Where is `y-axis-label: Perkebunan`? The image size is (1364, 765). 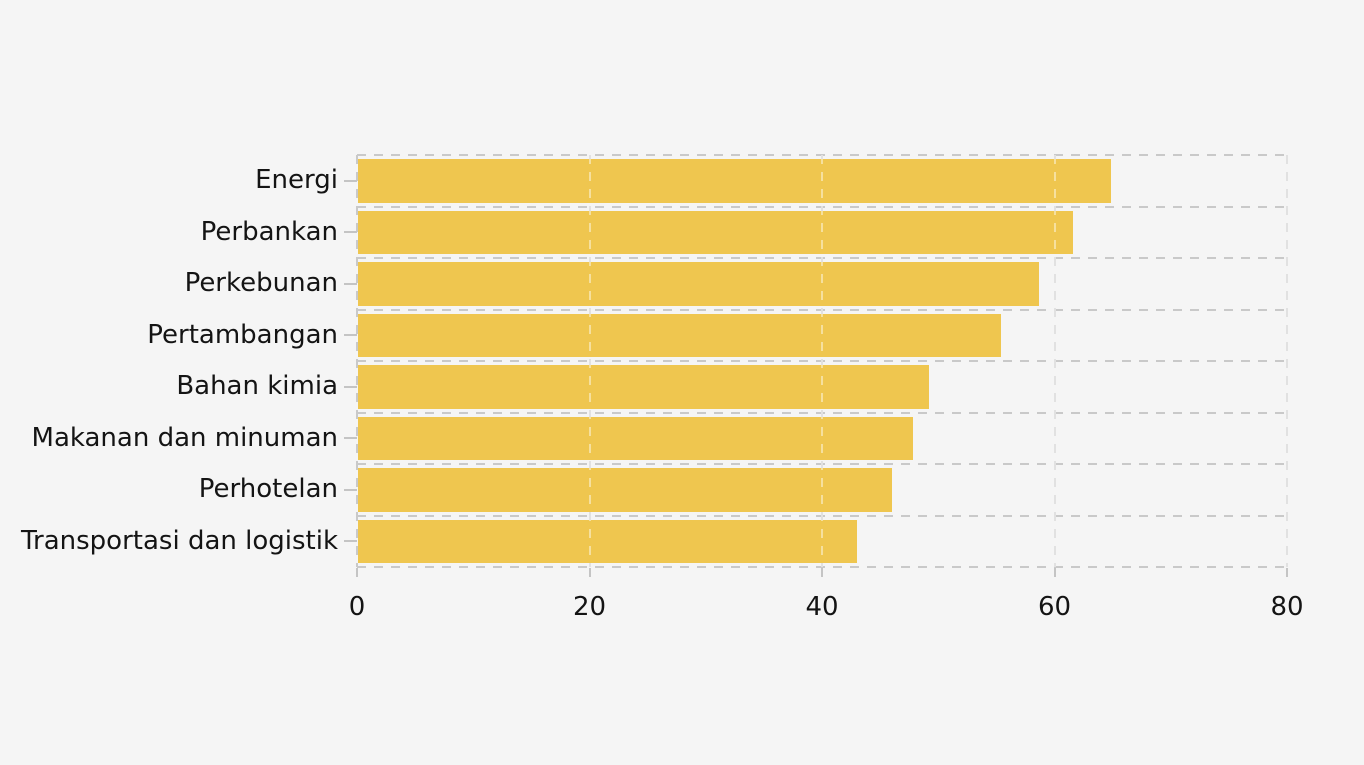 y-axis-label: Perkebunan is located at coordinates (261, 283).